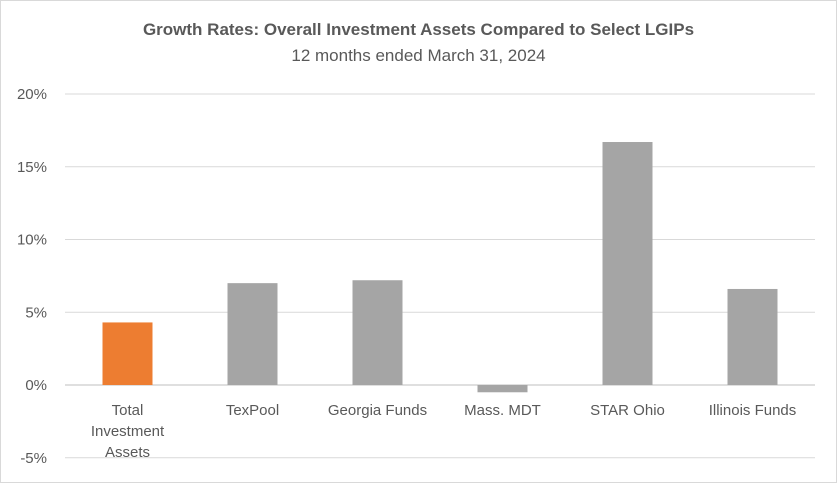 The image size is (837, 483). What do you see at coordinates (128, 410) in the screenshot?
I see `x-category-label: Total` at bounding box center [128, 410].